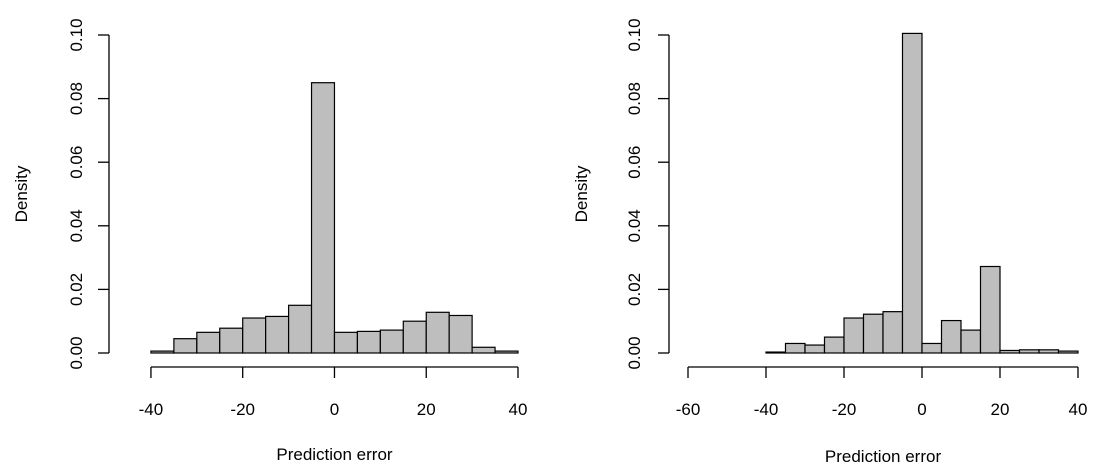 This screenshot has height=474, width=1093. Describe the element at coordinates (688, 409) in the screenshot. I see `x-tick-label: -60` at that location.